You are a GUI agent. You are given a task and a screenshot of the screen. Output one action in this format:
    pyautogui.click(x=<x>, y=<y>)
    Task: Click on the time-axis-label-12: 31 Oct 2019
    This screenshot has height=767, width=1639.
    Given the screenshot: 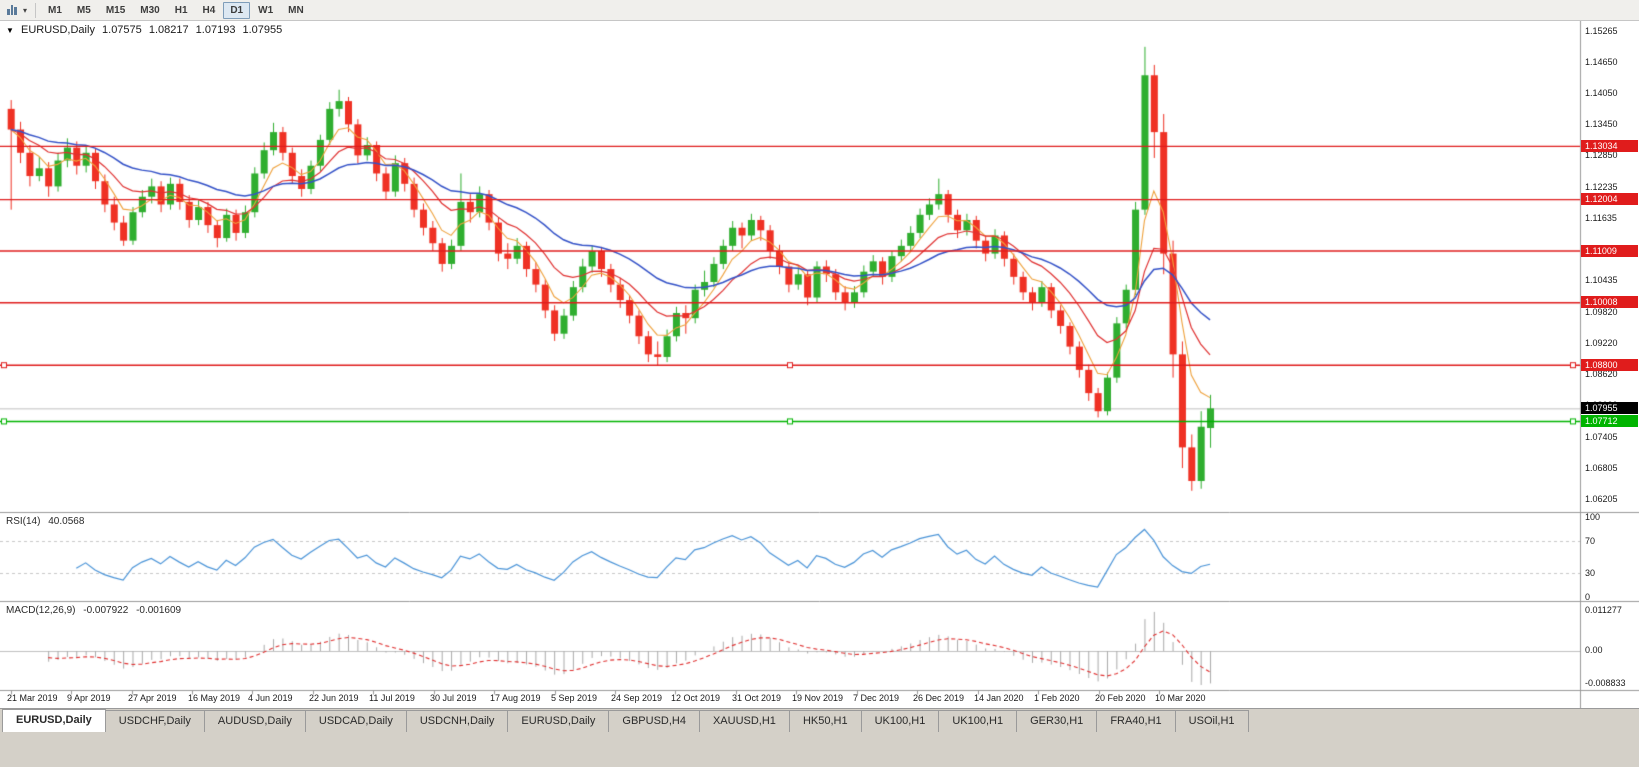 What is the action you would take?
    pyautogui.click(x=757, y=698)
    